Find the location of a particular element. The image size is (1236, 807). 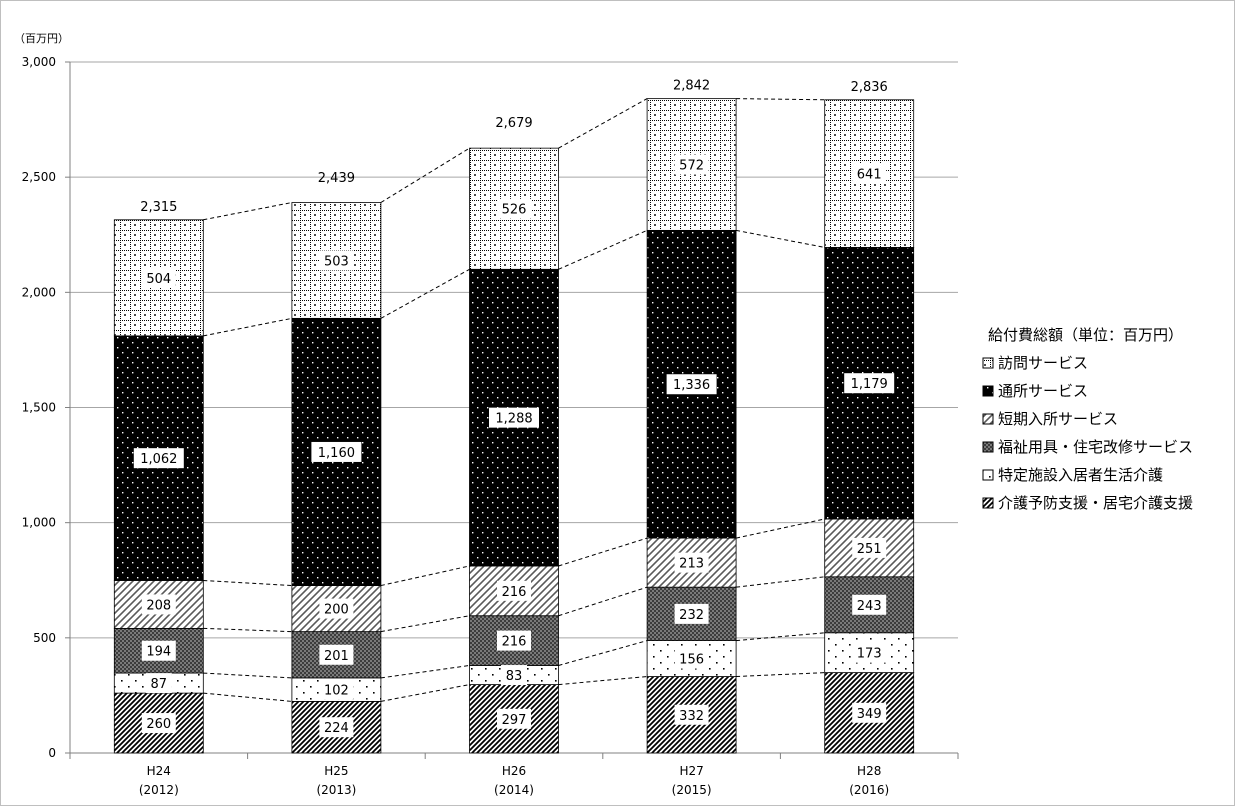

legend-entry: 短期入所サービス is located at coordinates (1058, 419).